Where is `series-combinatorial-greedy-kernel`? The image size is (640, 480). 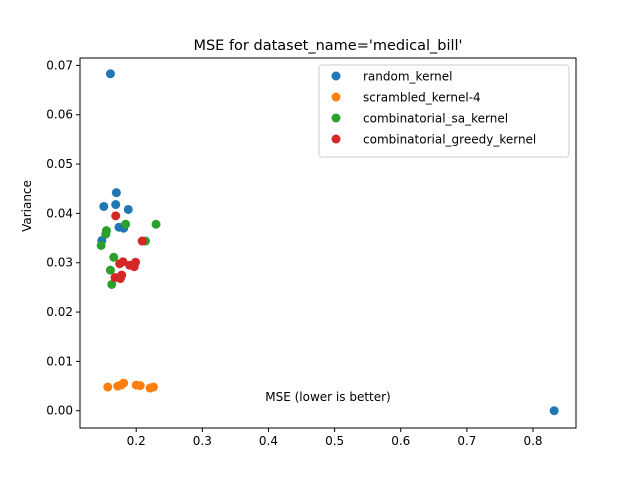 series-combinatorial-greedy-kernel is located at coordinates (128, 247).